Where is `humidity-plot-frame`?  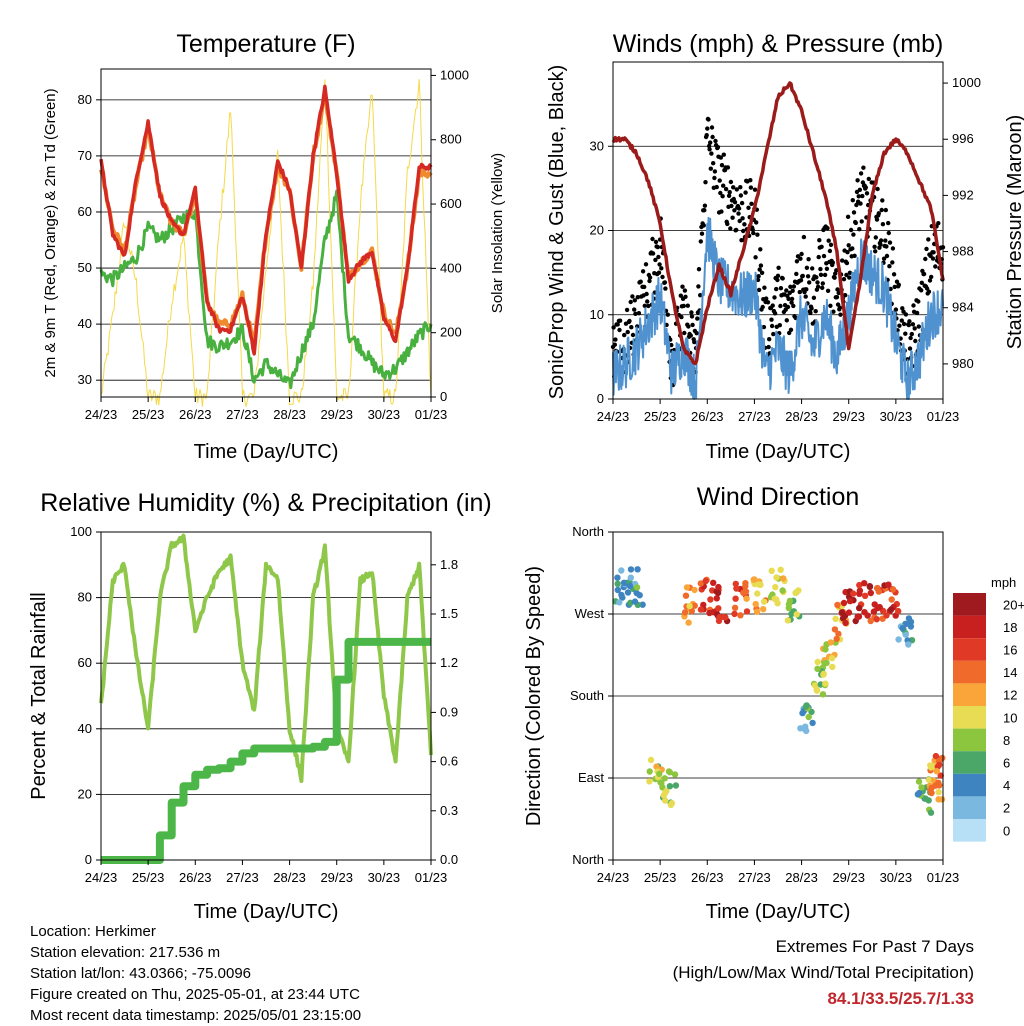
humidity-plot-frame is located at coordinates (266, 696).